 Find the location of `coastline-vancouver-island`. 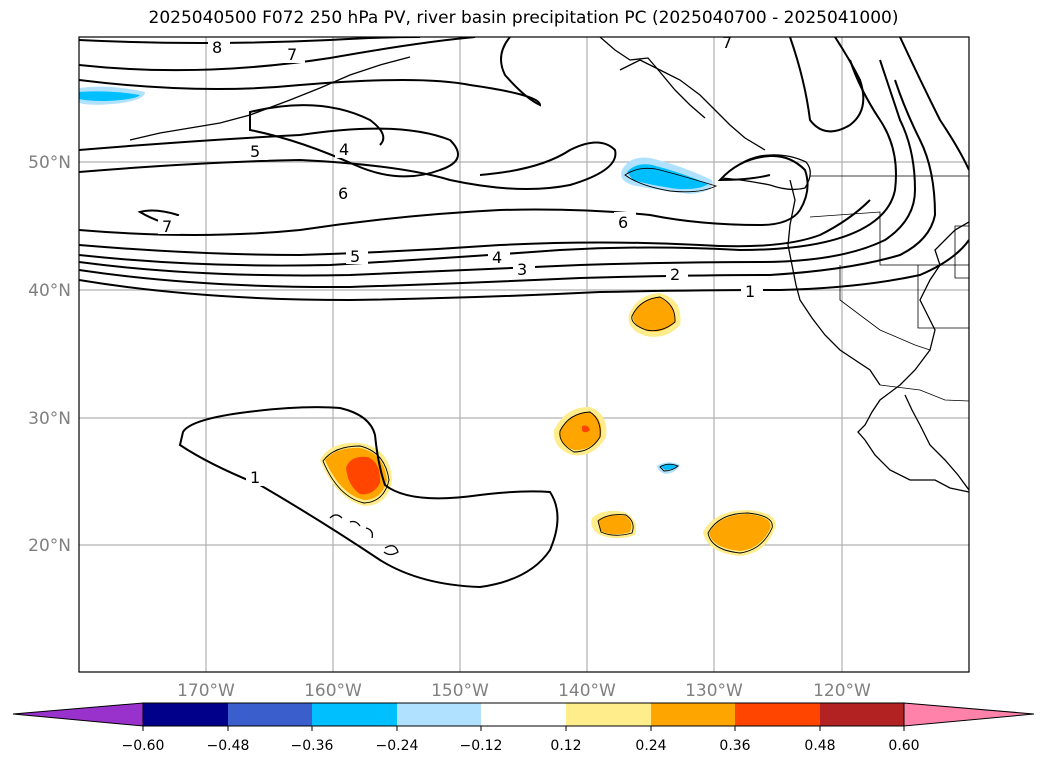

coastline-vancouver-island is located at coordinates (765, 172).